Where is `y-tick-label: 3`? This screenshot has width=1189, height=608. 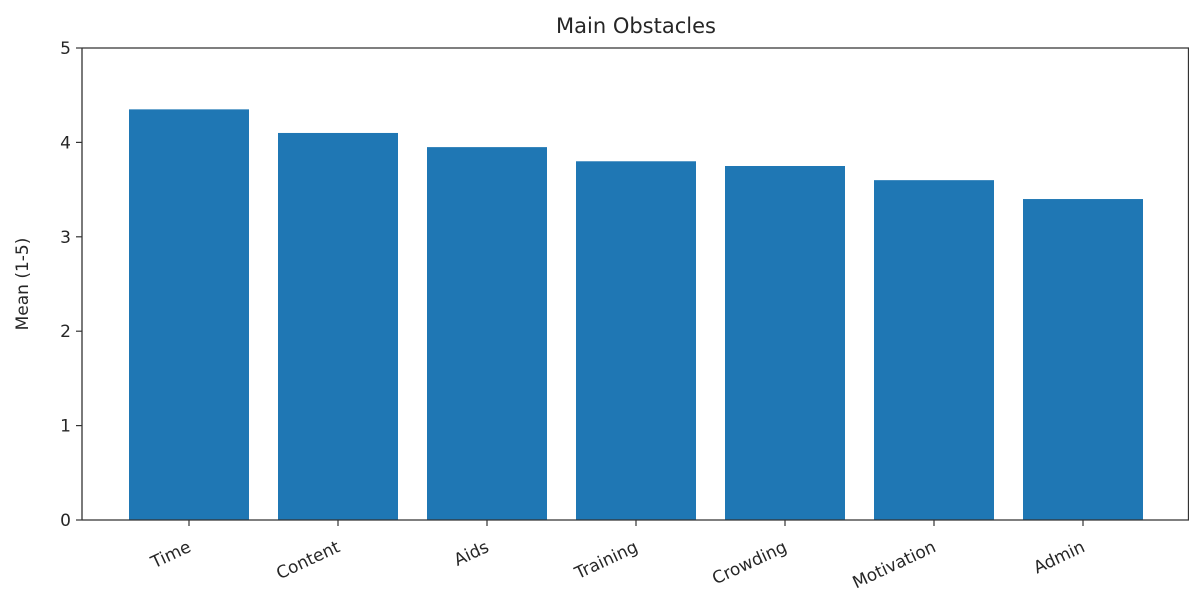 y-tick-label: 3 is located at coordinates (65, 238).